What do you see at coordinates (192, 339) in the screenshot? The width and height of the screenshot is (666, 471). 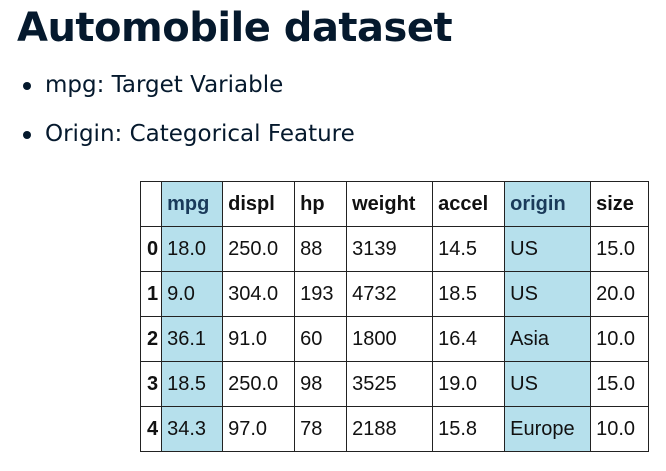 I see `cell-mpg: 36.1` at bounding box center [192, 339].